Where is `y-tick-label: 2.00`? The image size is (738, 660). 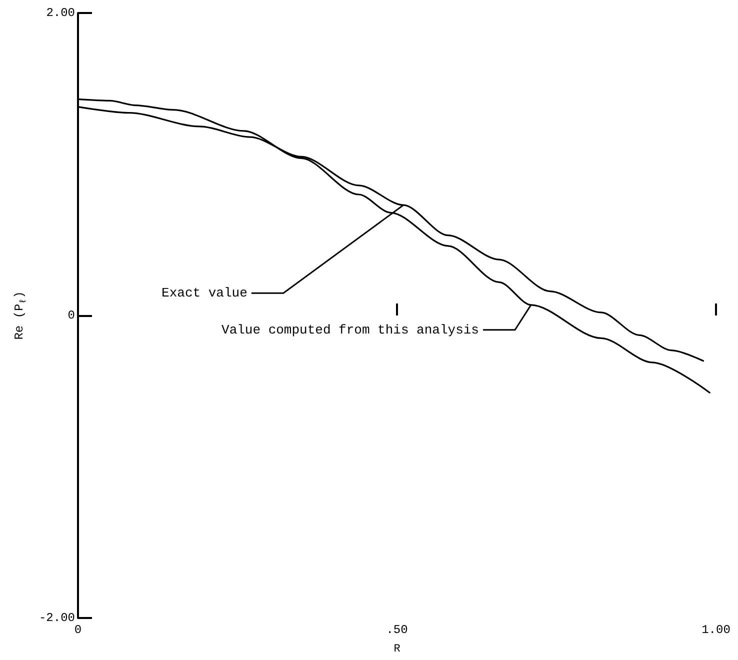
y-tick-label: 2.00 is located at coordinates (60, 13).